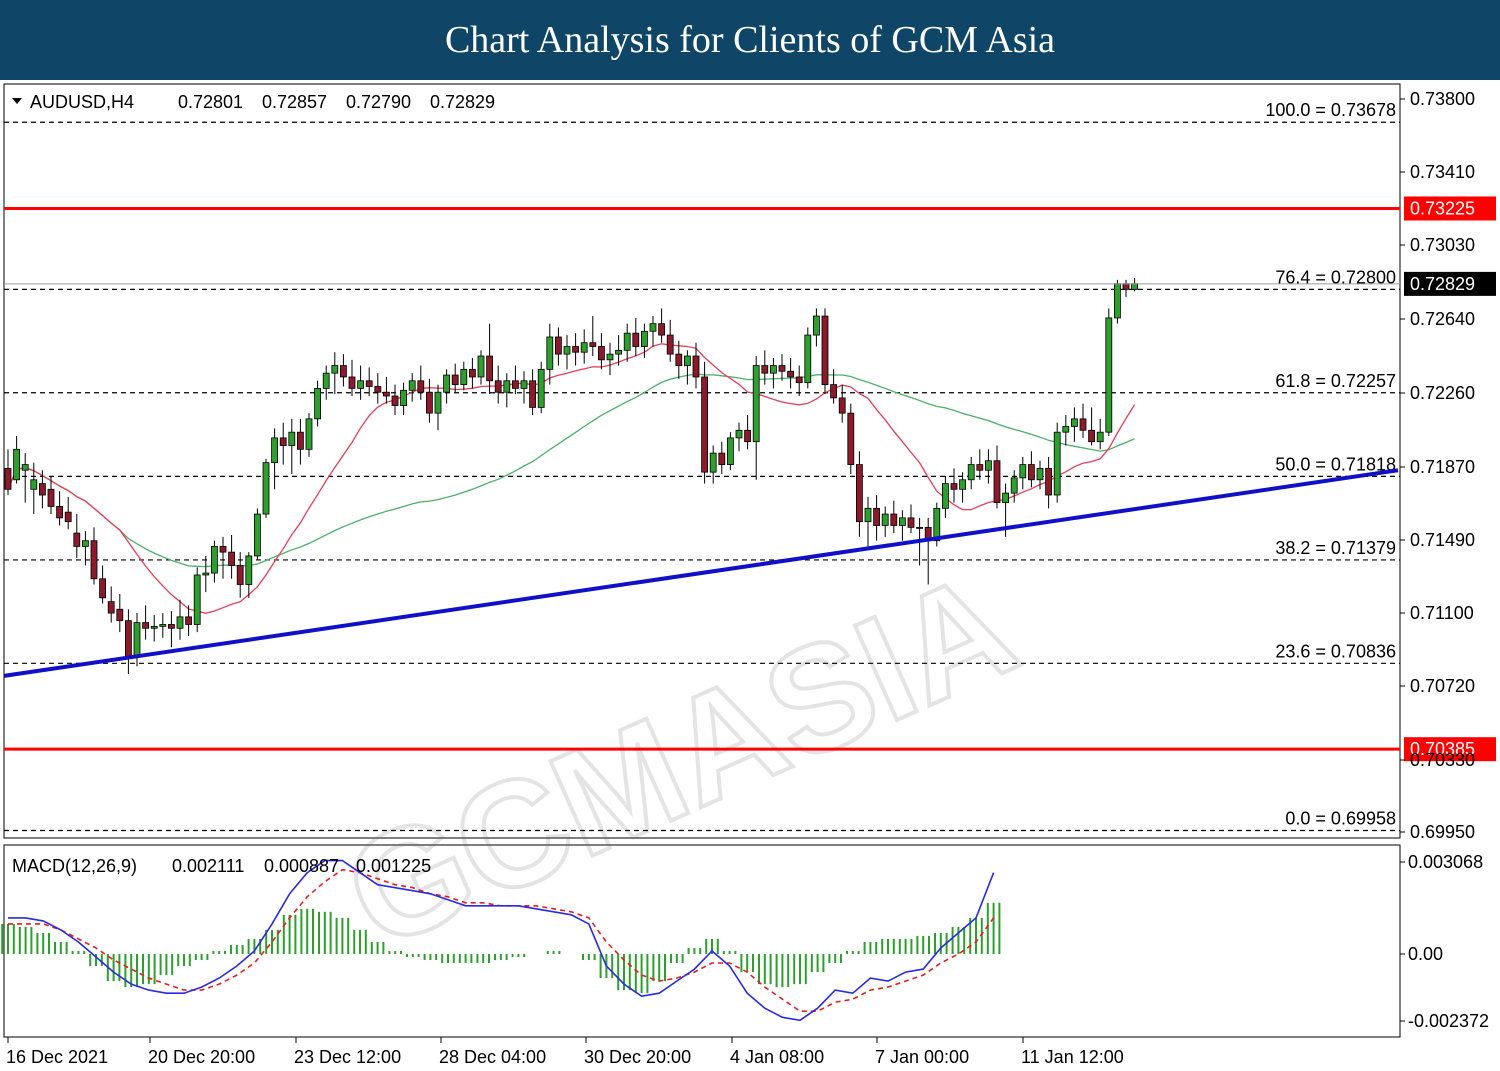  Describe the element at coordinates (208, 866) in the screenshot. I see `macd-main-value: 0.002111` at that location.